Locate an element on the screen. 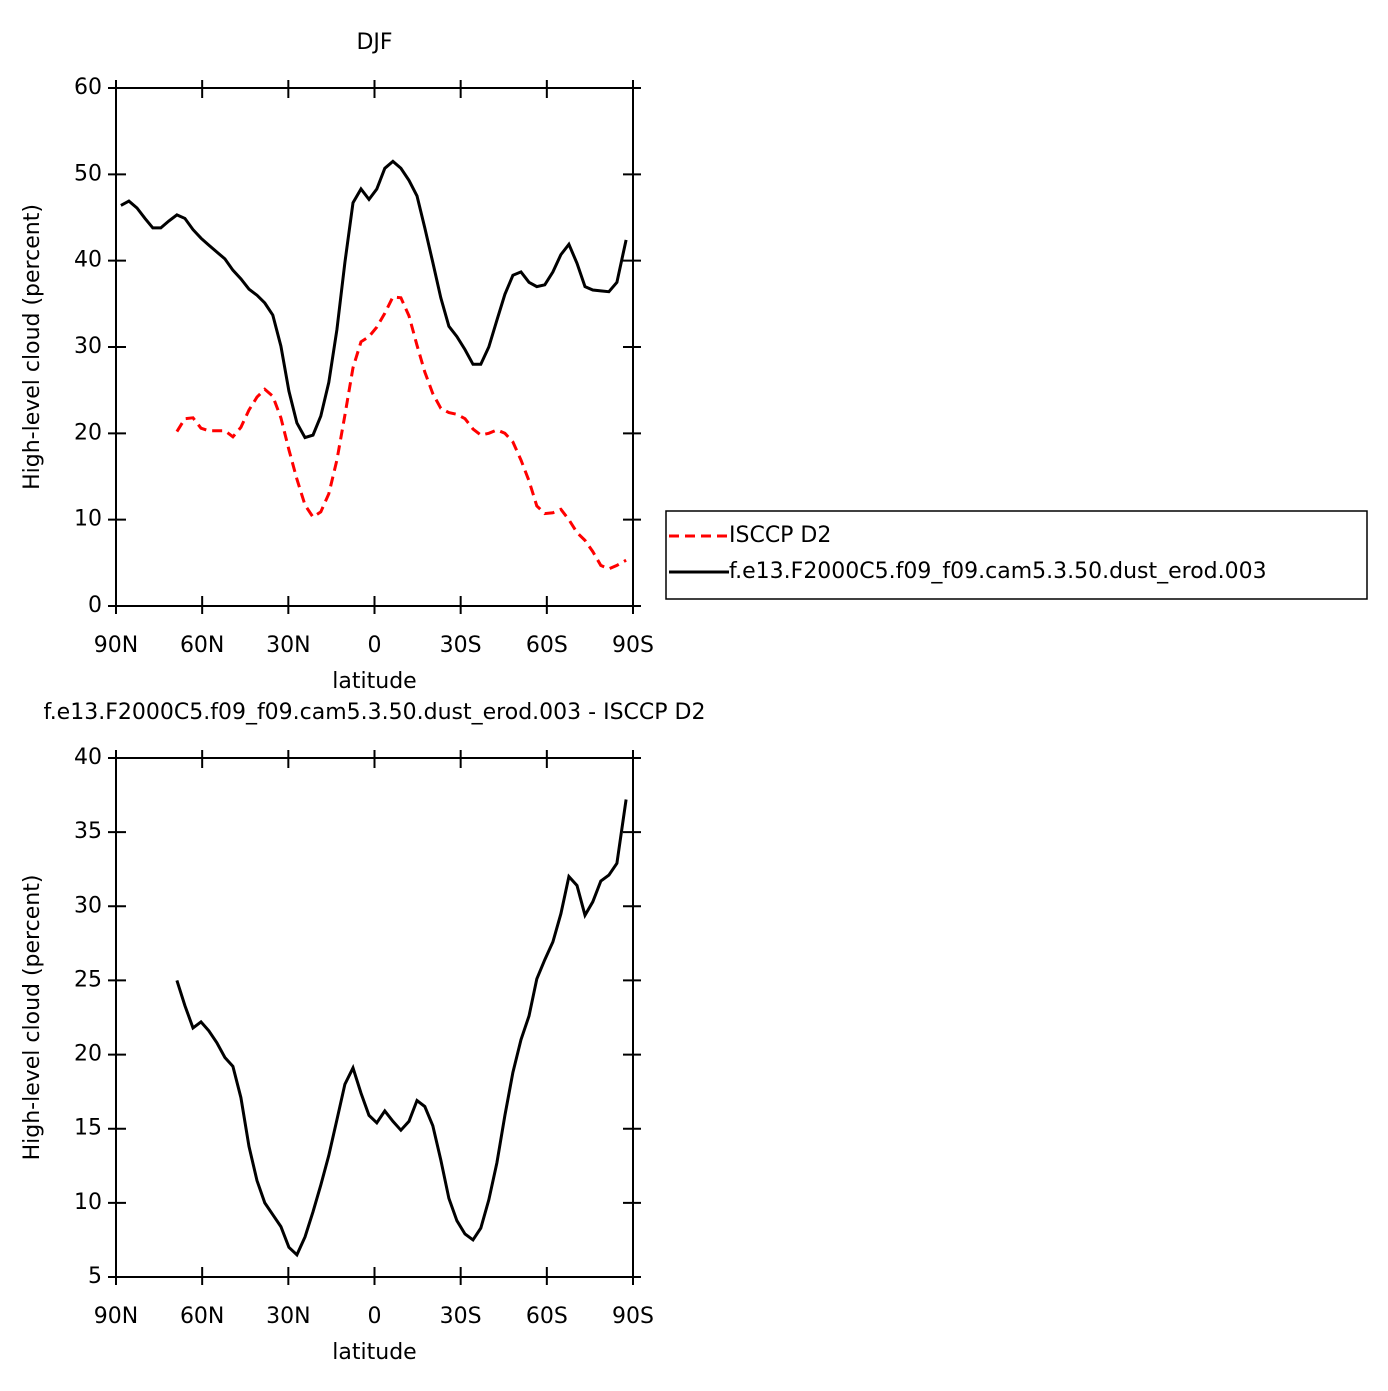 Image resolution: width=1388 pixels, height=1391 pixels. y-tick-label: 25 is located at coordinates (88, 979).